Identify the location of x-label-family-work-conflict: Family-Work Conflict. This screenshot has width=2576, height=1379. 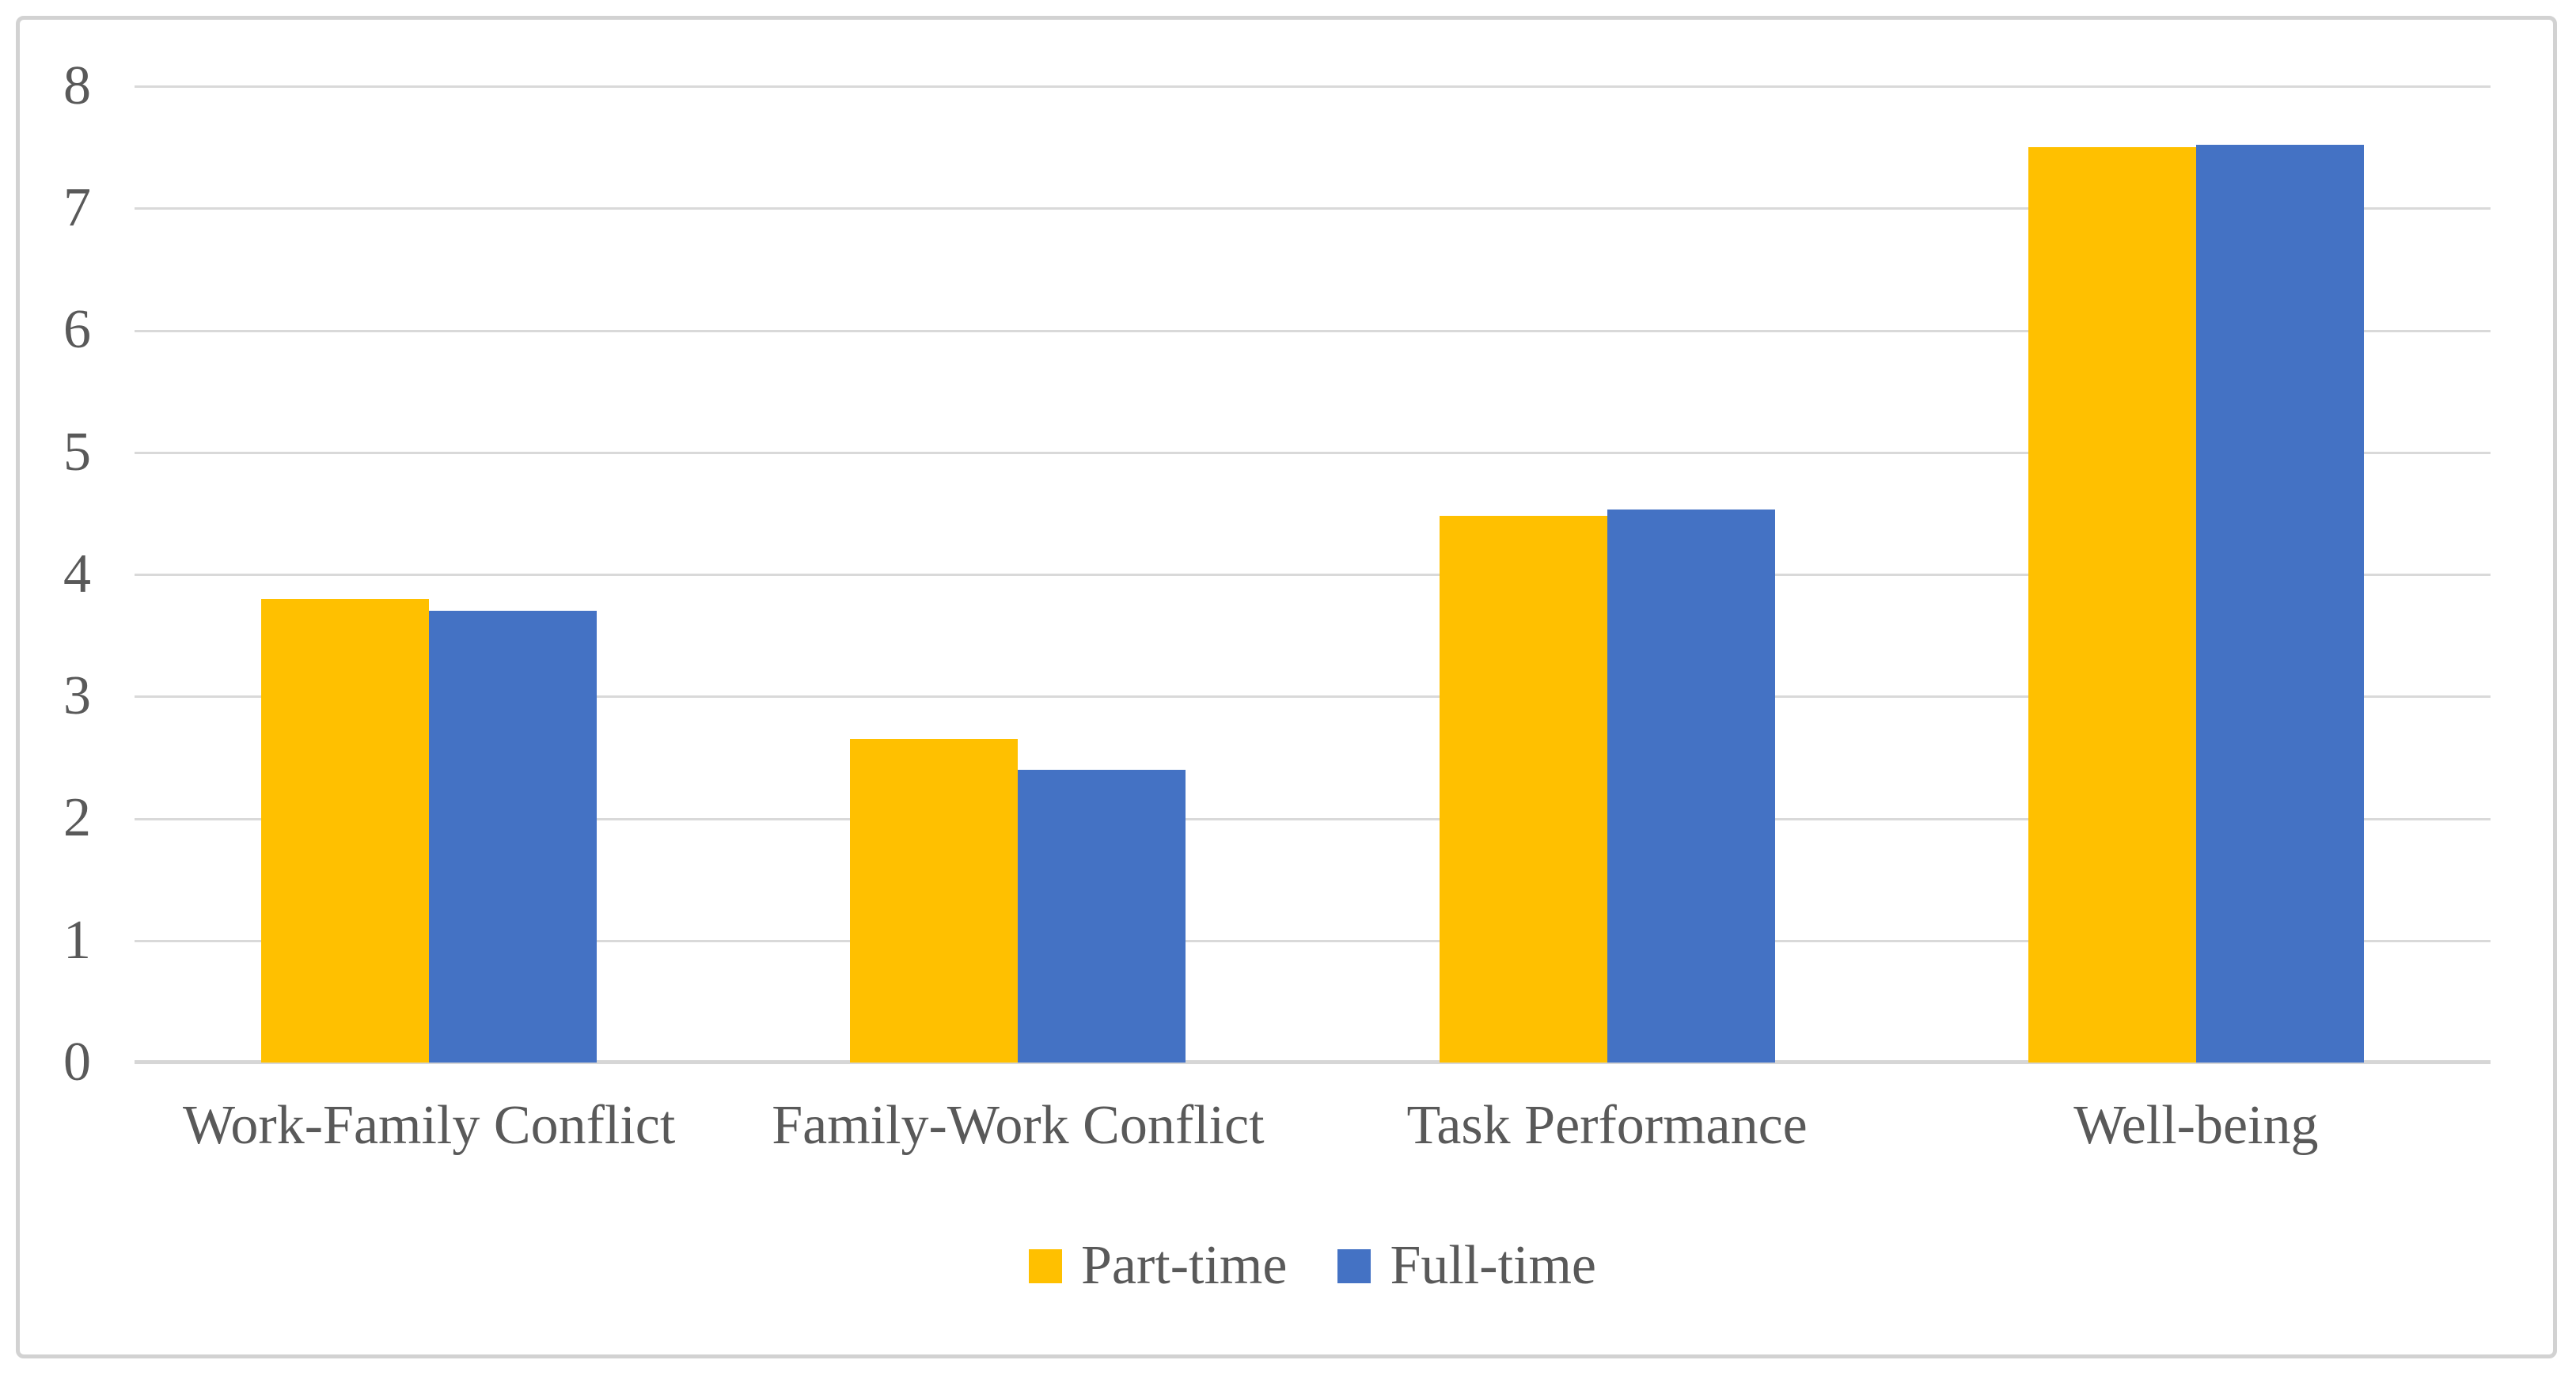
(1018, 1125).